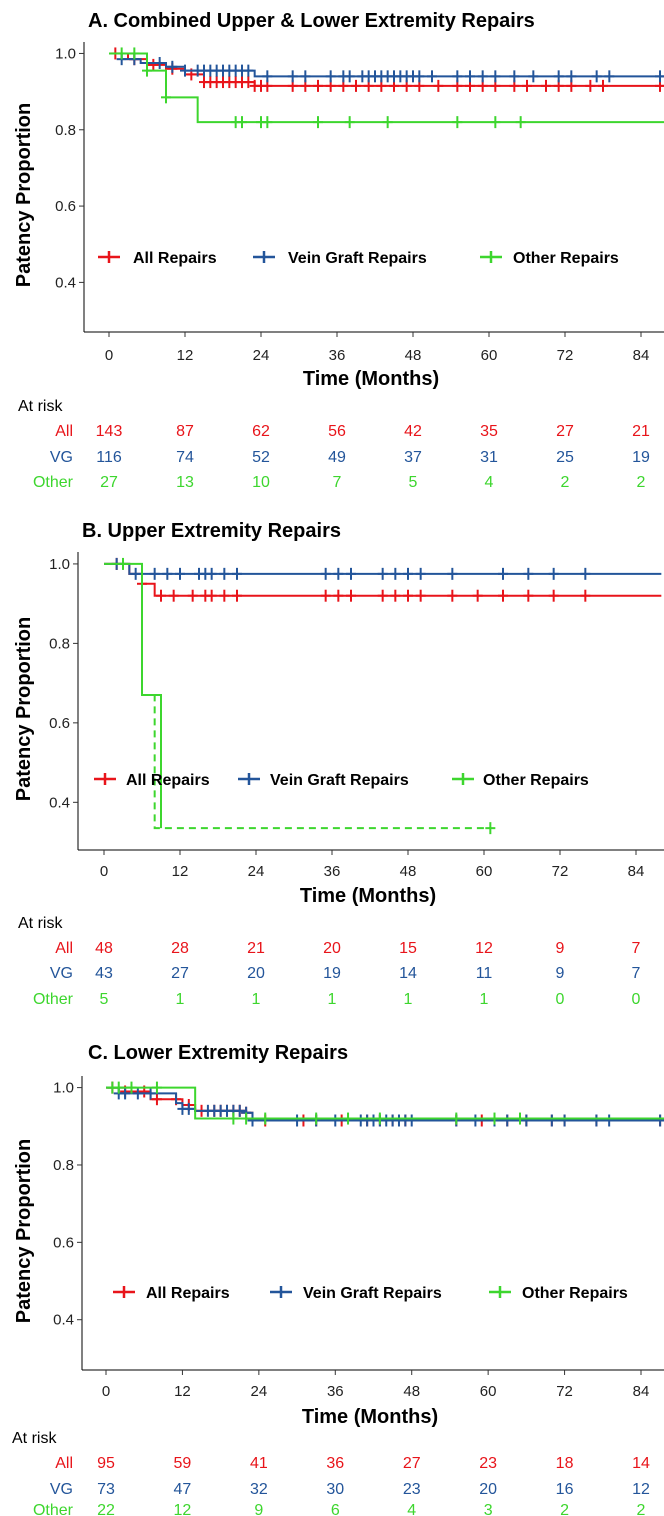 This screenshot has height=1516, width=664. What do you see at coordinates (183, 1489) in the screenshot?
I see `at-risk-value: 47` at bounding box center [183, 1489].